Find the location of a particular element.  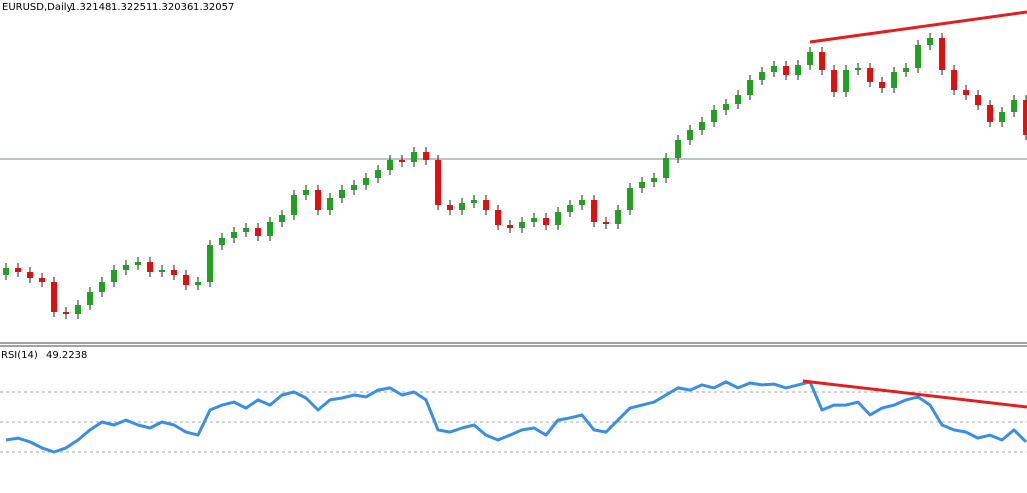

rsi-trend-line is located at coordinates (914, 394).